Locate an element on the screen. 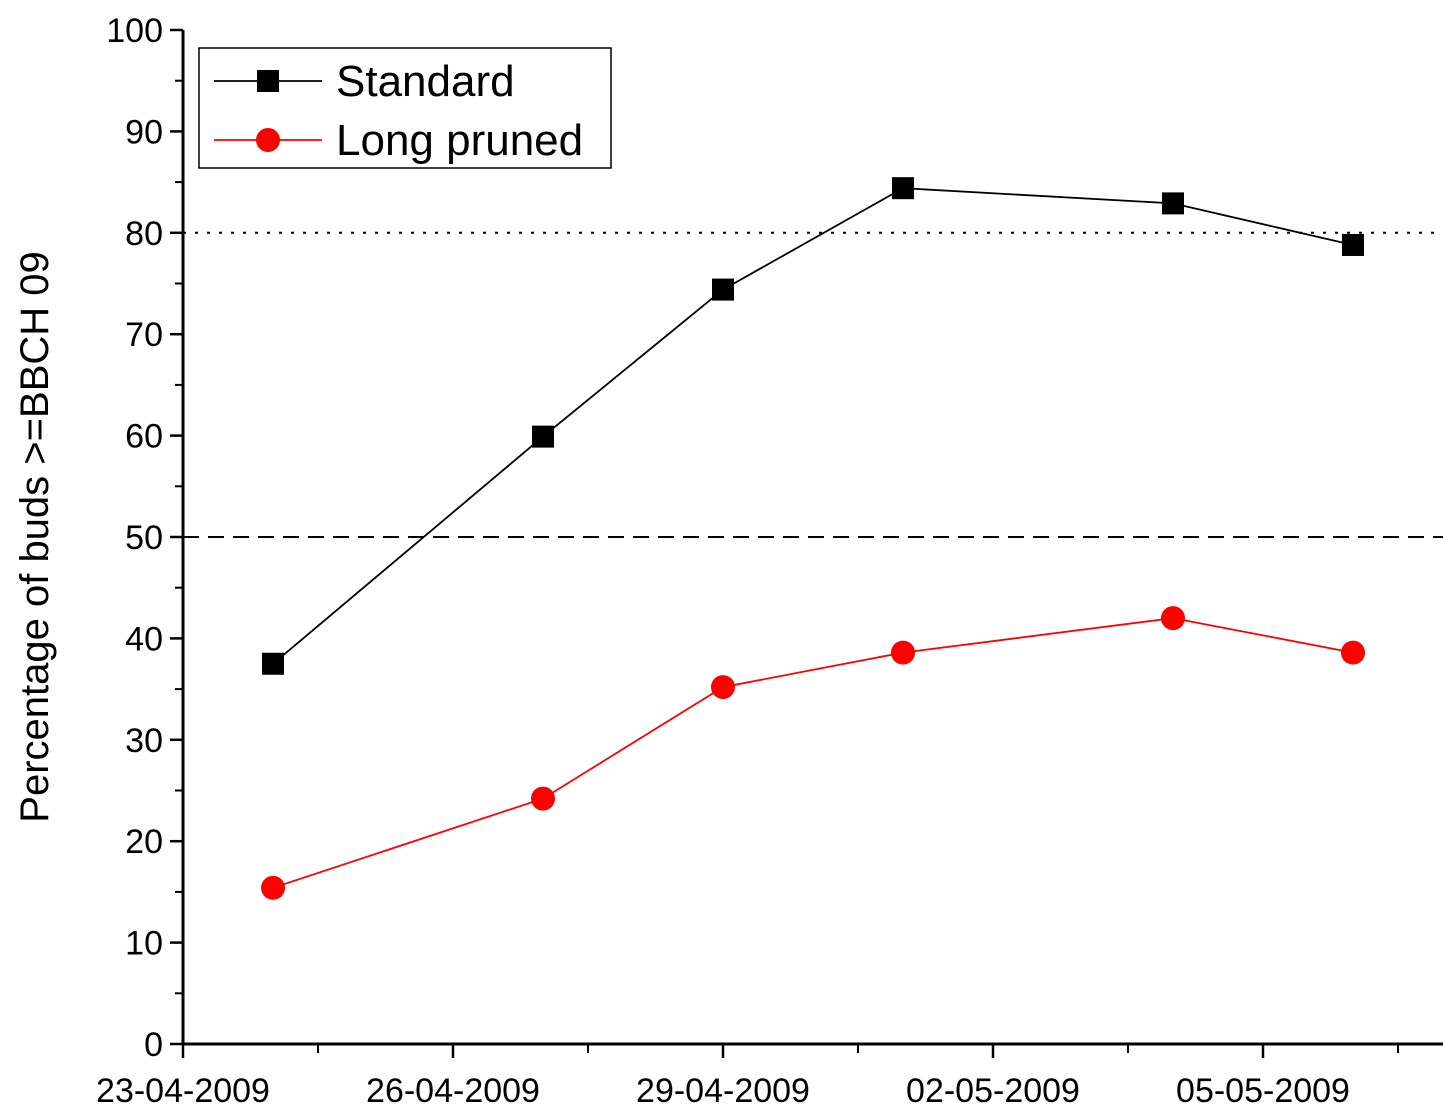 The height and width of the screenshot is (1112, 1443). y-tick-label: 30 is located at coordinates (144, 741).